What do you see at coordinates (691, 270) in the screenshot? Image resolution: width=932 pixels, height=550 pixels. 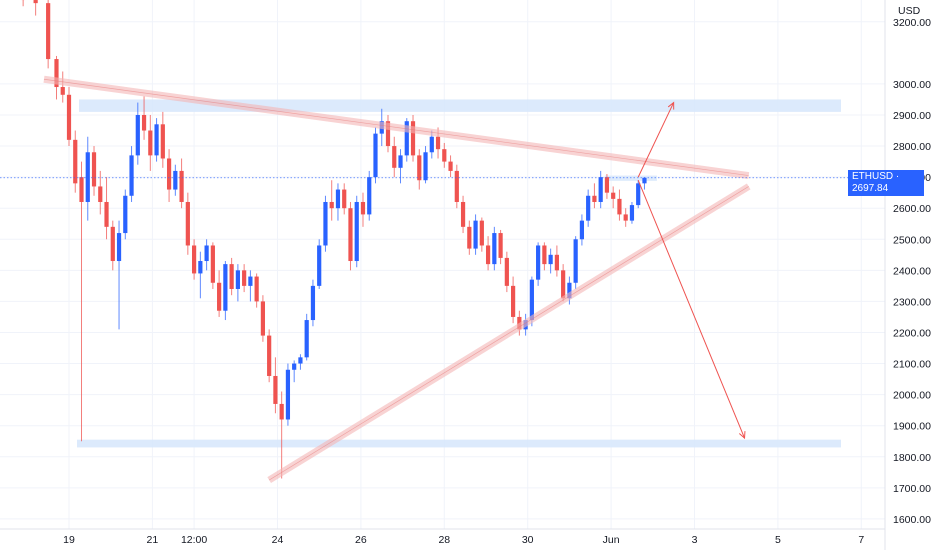 I see `projection-arrows` at bounding box center [691, 270].